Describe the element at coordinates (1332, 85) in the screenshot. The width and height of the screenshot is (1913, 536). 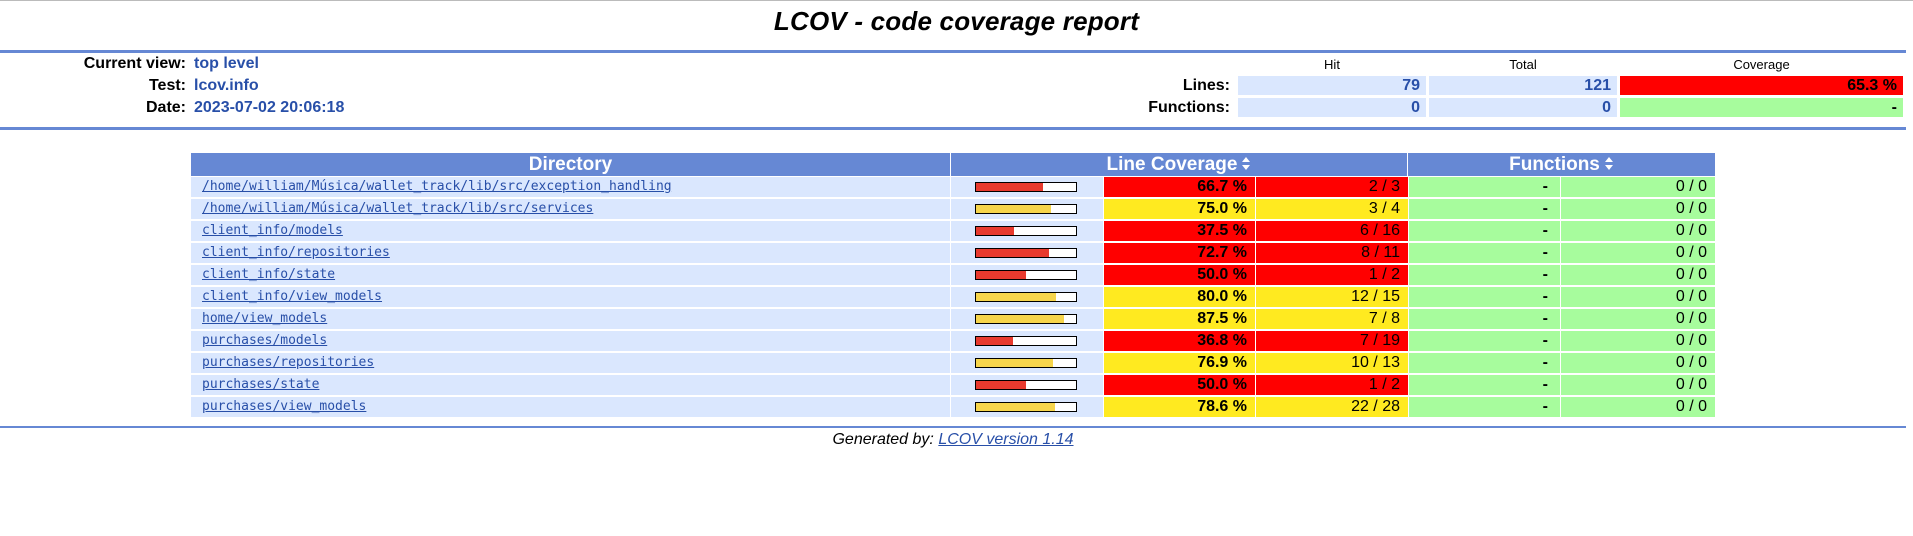
I see `summary-lines-hit: 79` at that location.